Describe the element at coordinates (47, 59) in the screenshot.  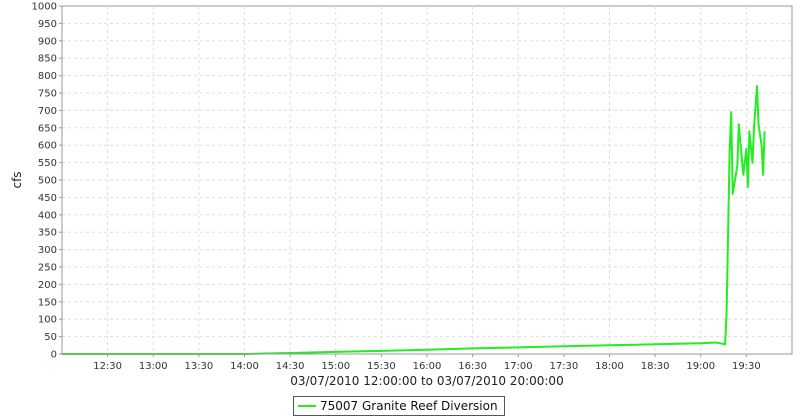
I see `y-tick-label: 850` at that location.